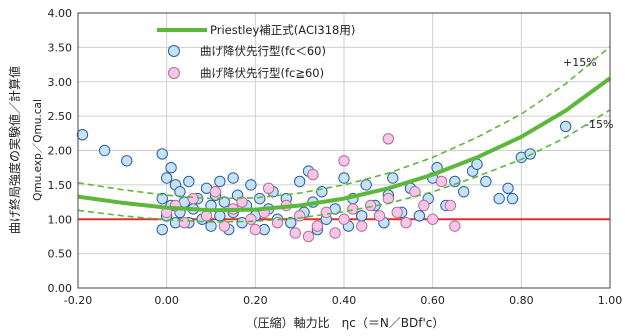 Image resolution: width=625 pixels, height=336 pixels. Describe the element at coordinates (345, 322) in the screenshot. I see `x-axis-title: （圧縮）軸力比 ηc（＝N／BDf'c）` at that location.